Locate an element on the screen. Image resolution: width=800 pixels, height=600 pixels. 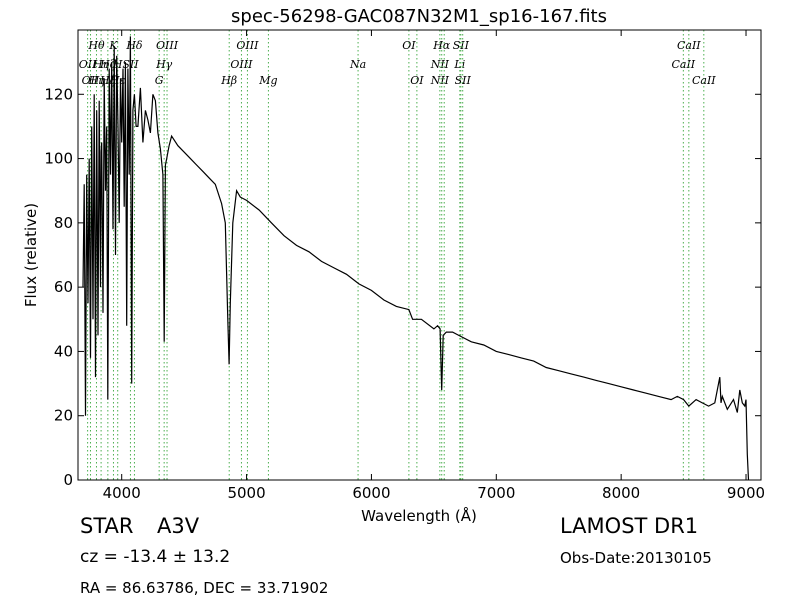
x-tick-label: 6000 is located at coordinates (371, 493).